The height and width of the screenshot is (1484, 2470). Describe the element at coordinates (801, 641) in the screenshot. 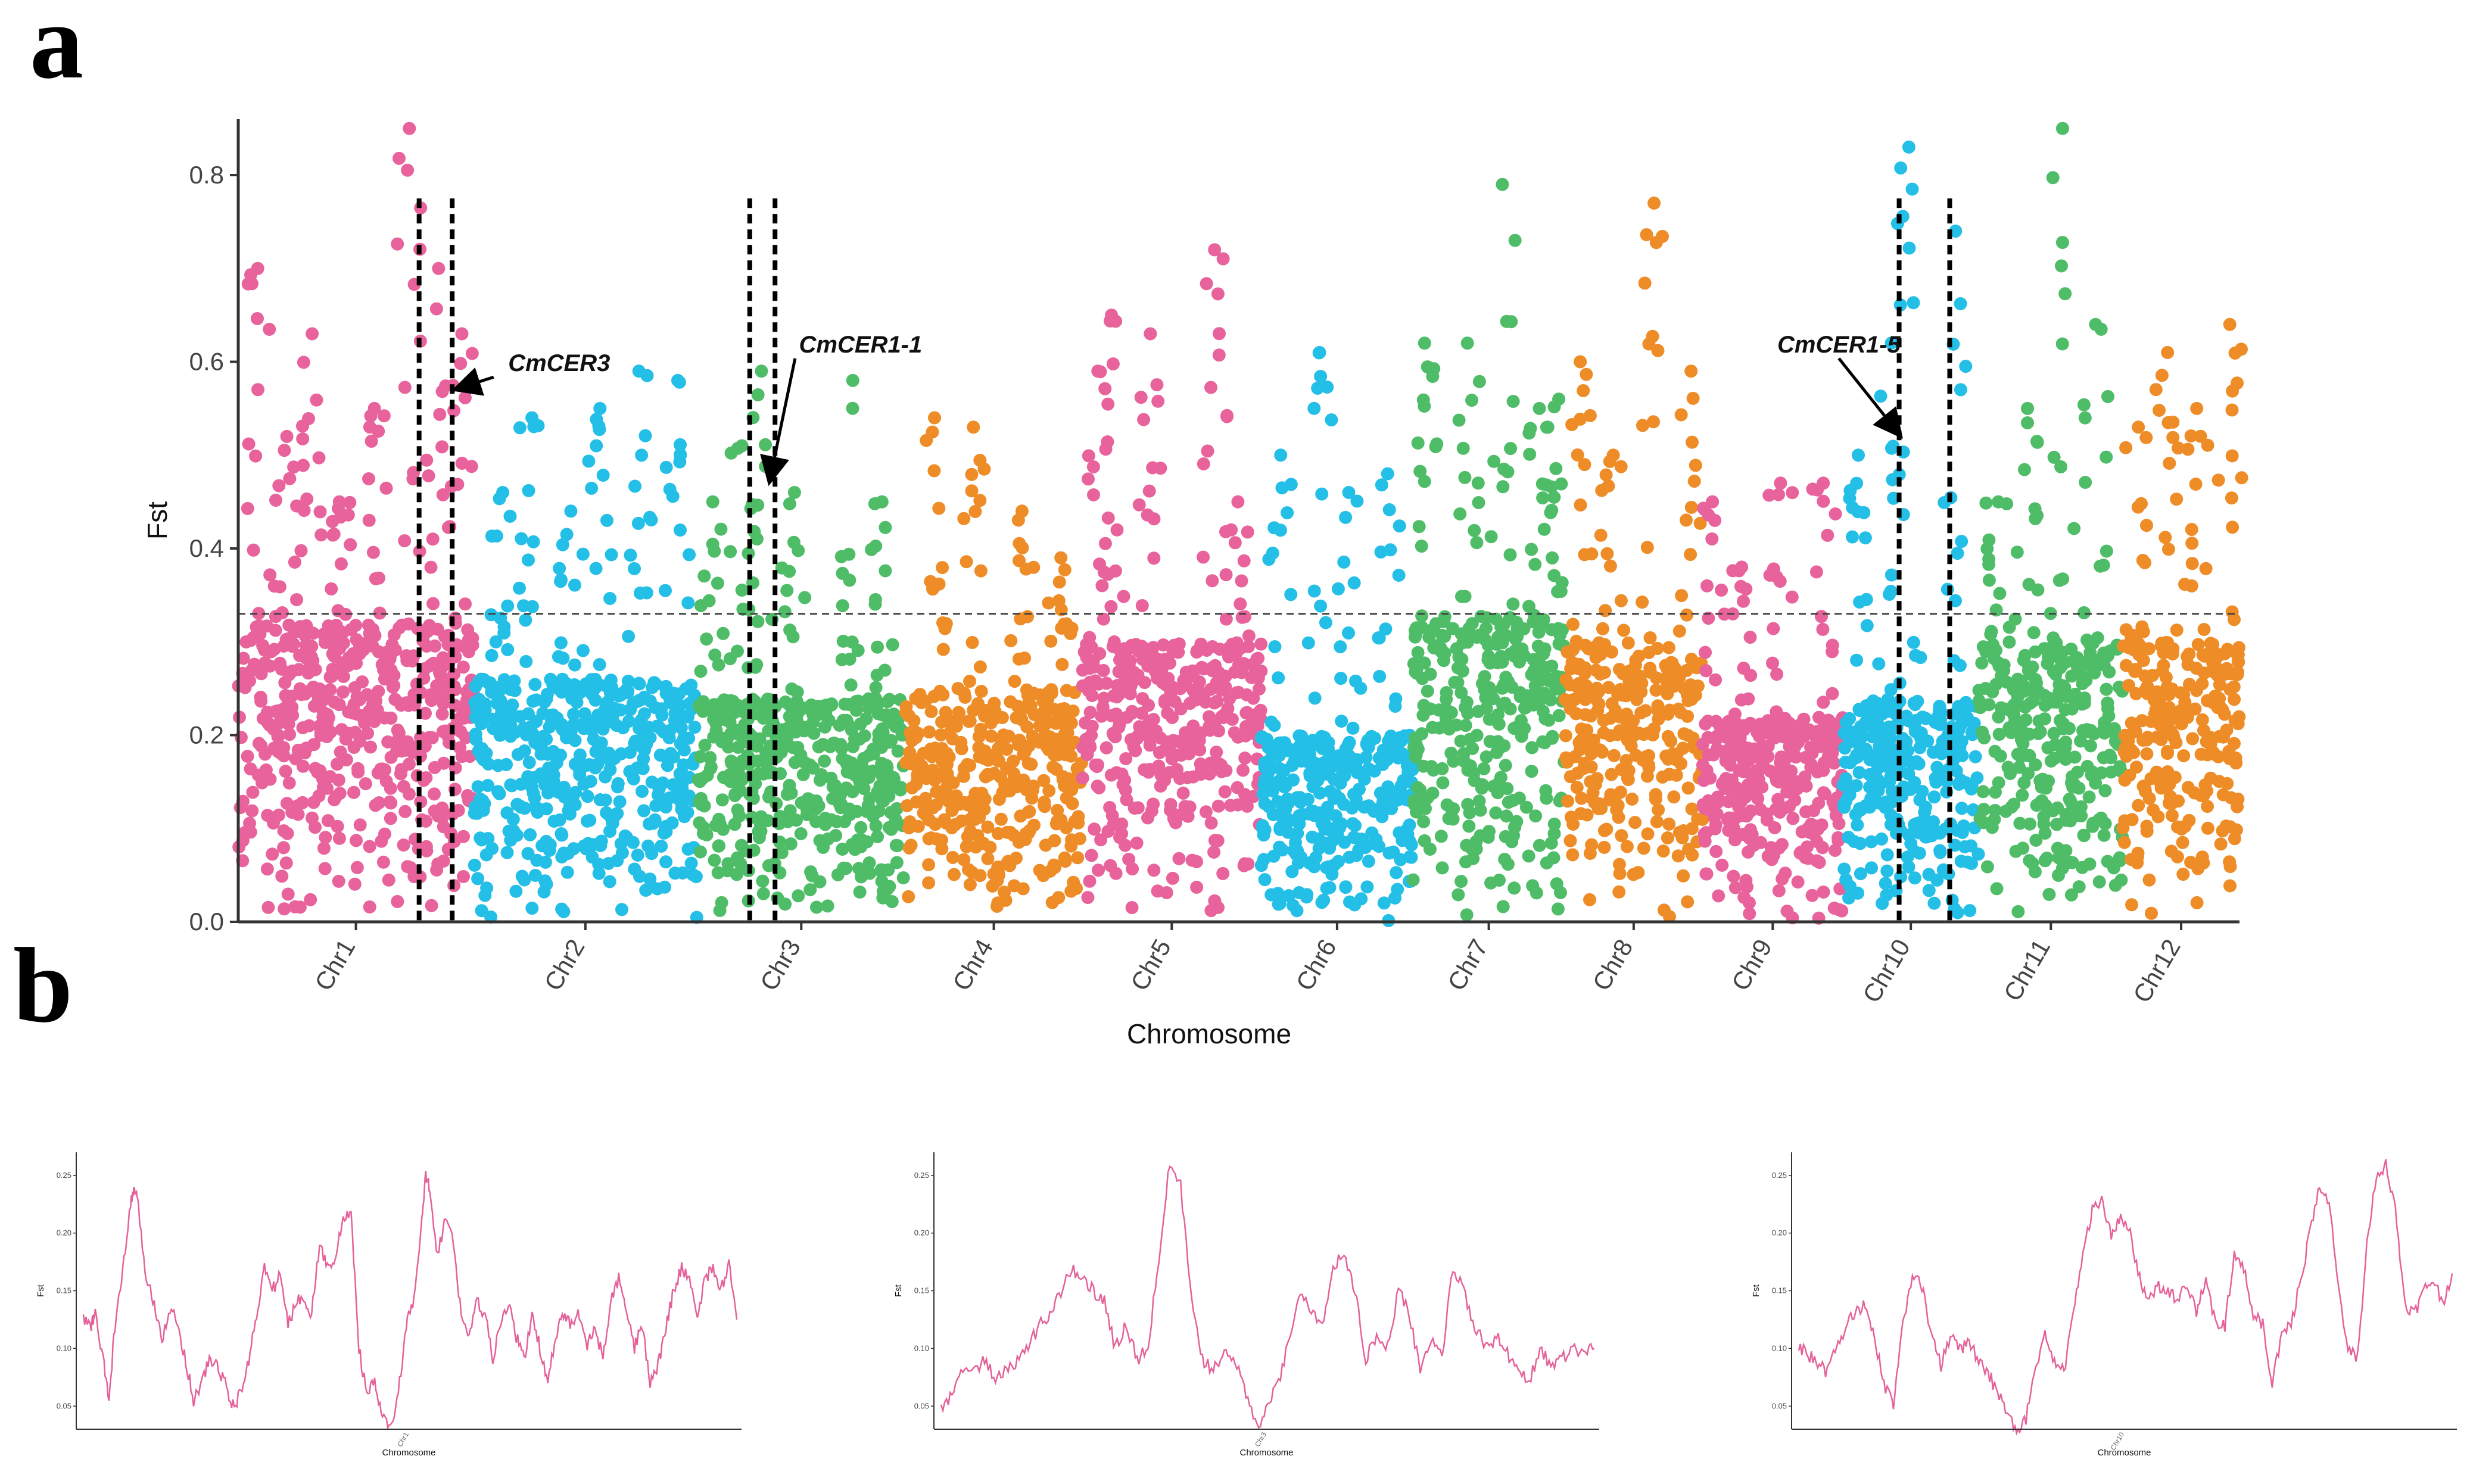

I see `chromosome-points-chr3` at that location.